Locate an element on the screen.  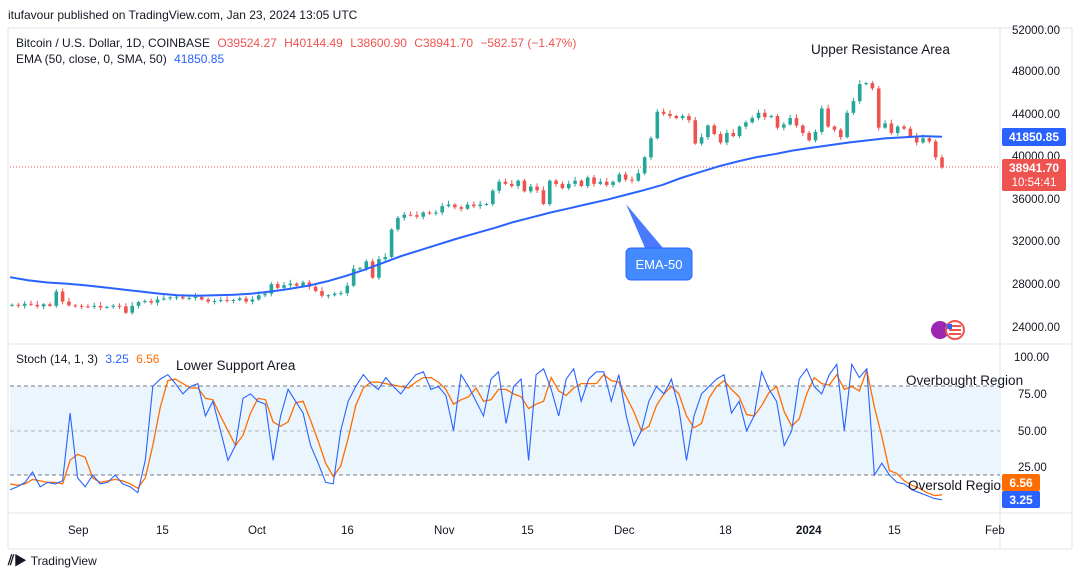
oversold-label: Oversold Region is located at coordinates (958, 485).